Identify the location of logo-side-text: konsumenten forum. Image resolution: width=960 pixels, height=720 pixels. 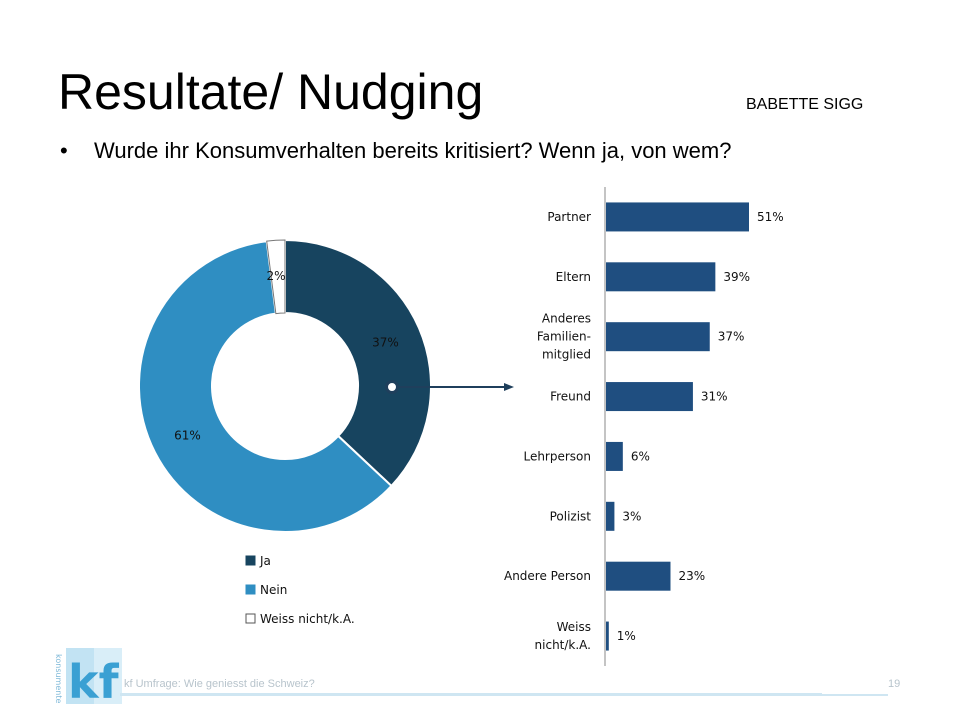
(58, 679).